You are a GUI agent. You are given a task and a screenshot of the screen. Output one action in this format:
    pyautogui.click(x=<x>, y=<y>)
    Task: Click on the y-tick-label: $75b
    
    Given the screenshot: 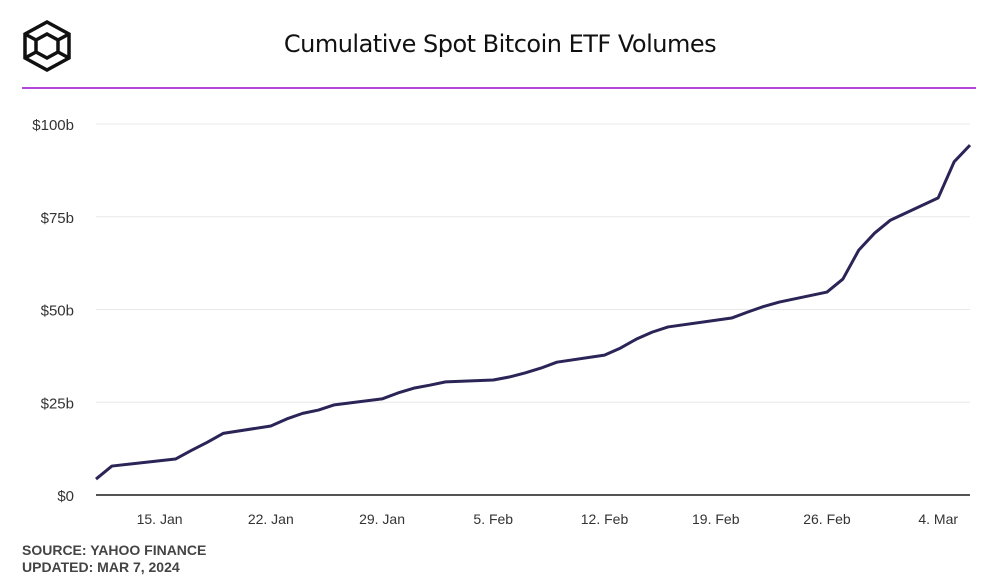 What is the action you would take?
    pyautogui.click(x=57, y=218)
    